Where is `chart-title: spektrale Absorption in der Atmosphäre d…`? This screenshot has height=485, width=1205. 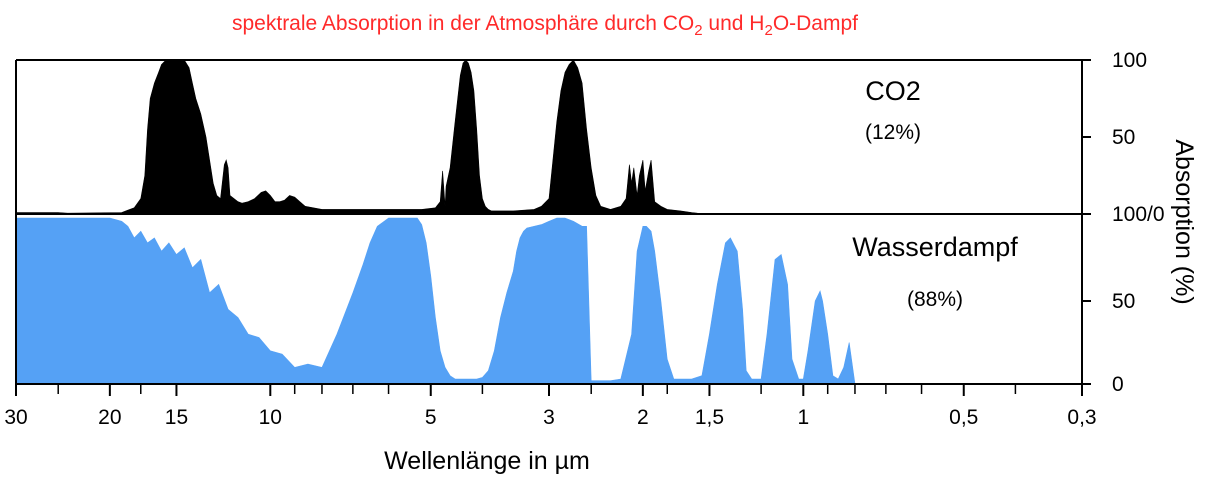
chart-title: spektrale Absorption in der Atmosphäre d… is located at coordinates (545, 25).